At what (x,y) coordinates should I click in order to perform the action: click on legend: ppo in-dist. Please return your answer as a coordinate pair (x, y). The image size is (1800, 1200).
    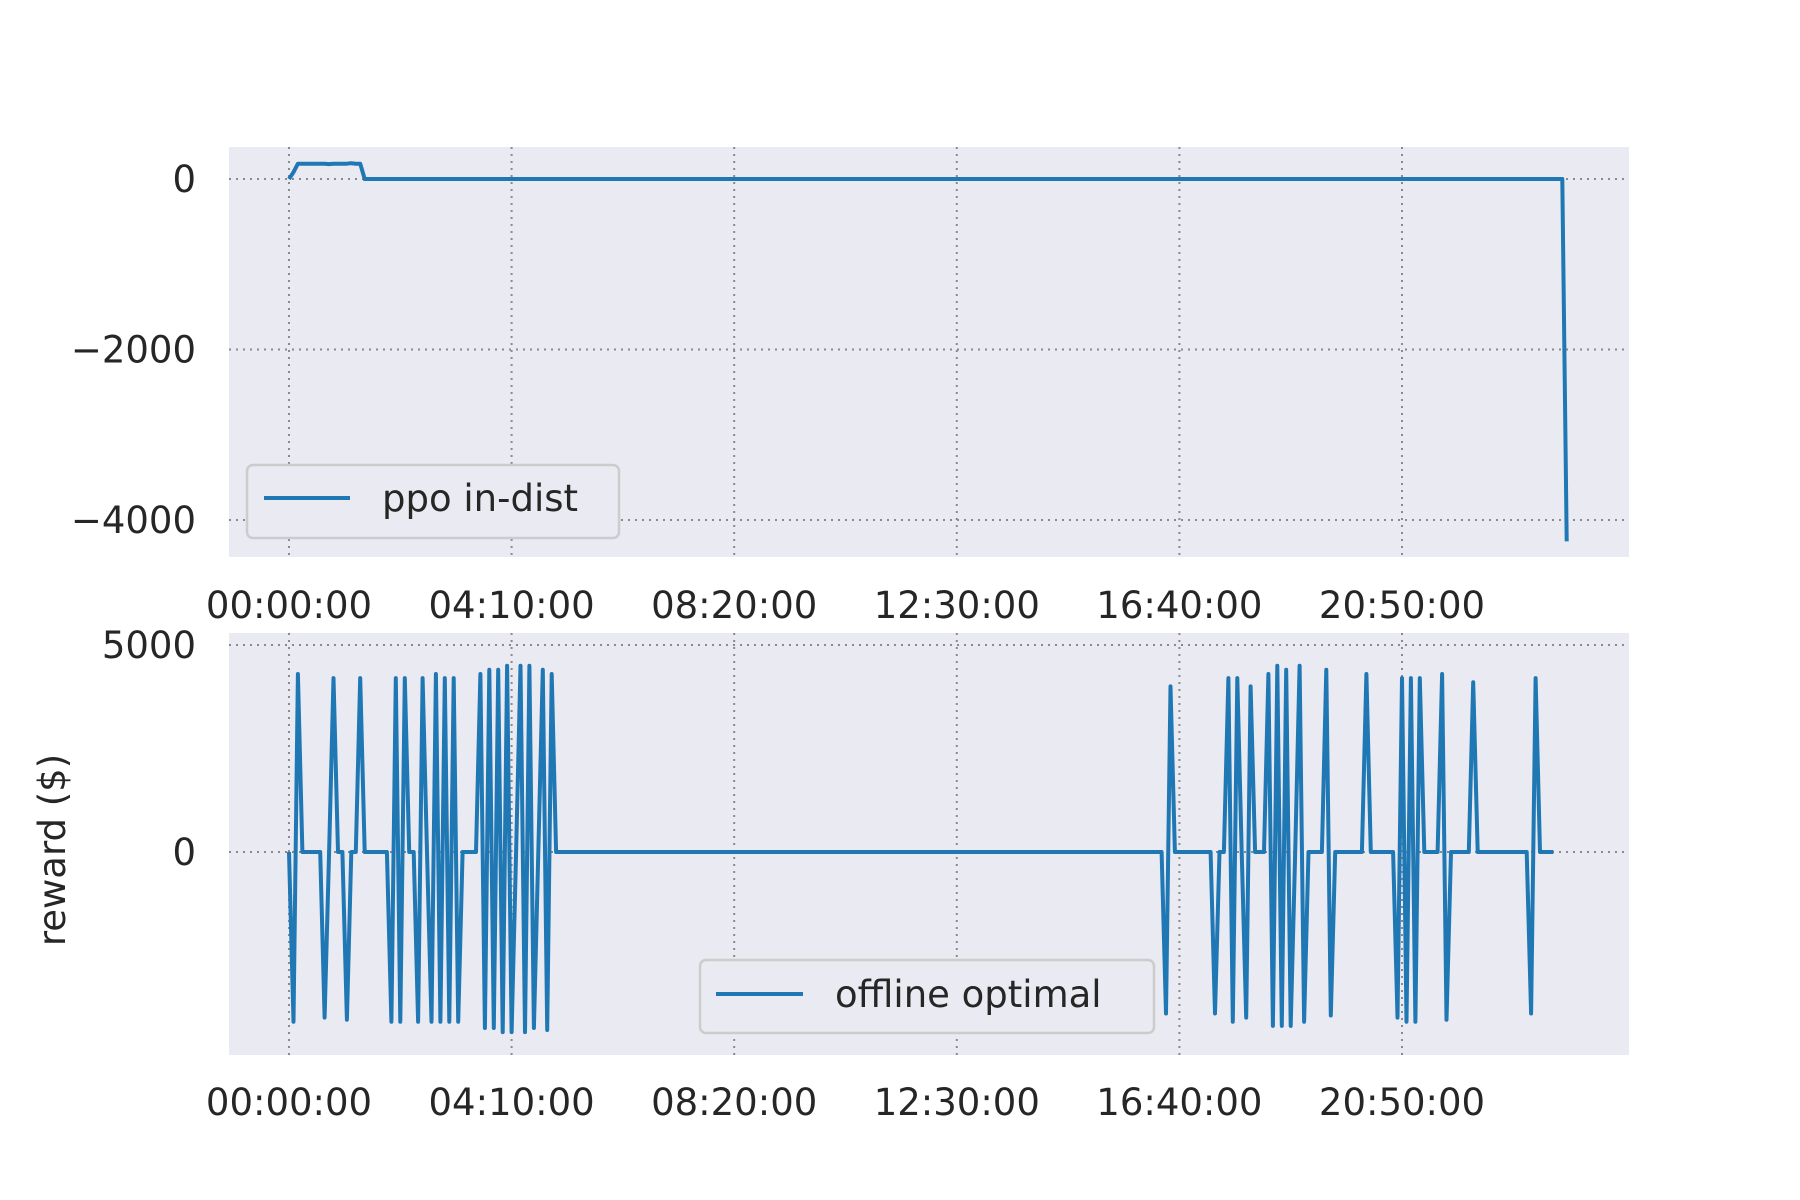
    Looking at the image, I should click on (433, 501).